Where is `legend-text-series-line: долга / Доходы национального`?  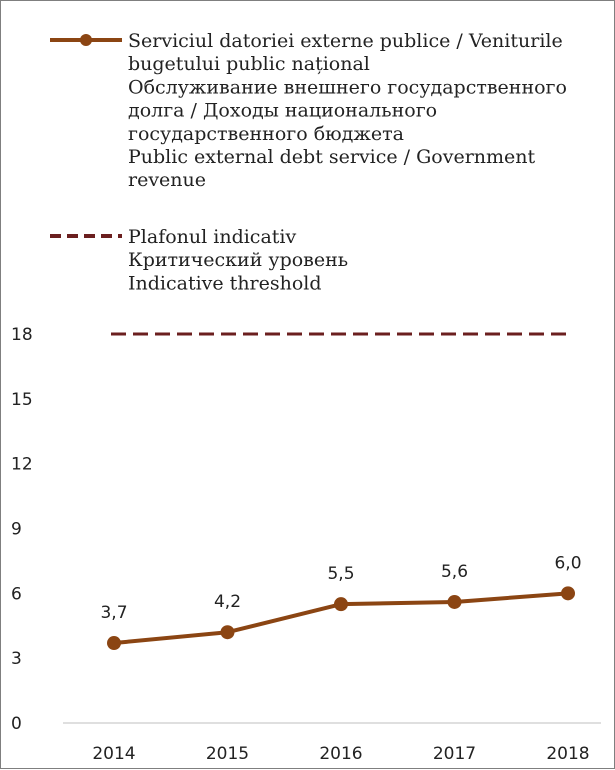
legend-text-series-line: долга / Доходы национального is located at coordinates (282, 111).